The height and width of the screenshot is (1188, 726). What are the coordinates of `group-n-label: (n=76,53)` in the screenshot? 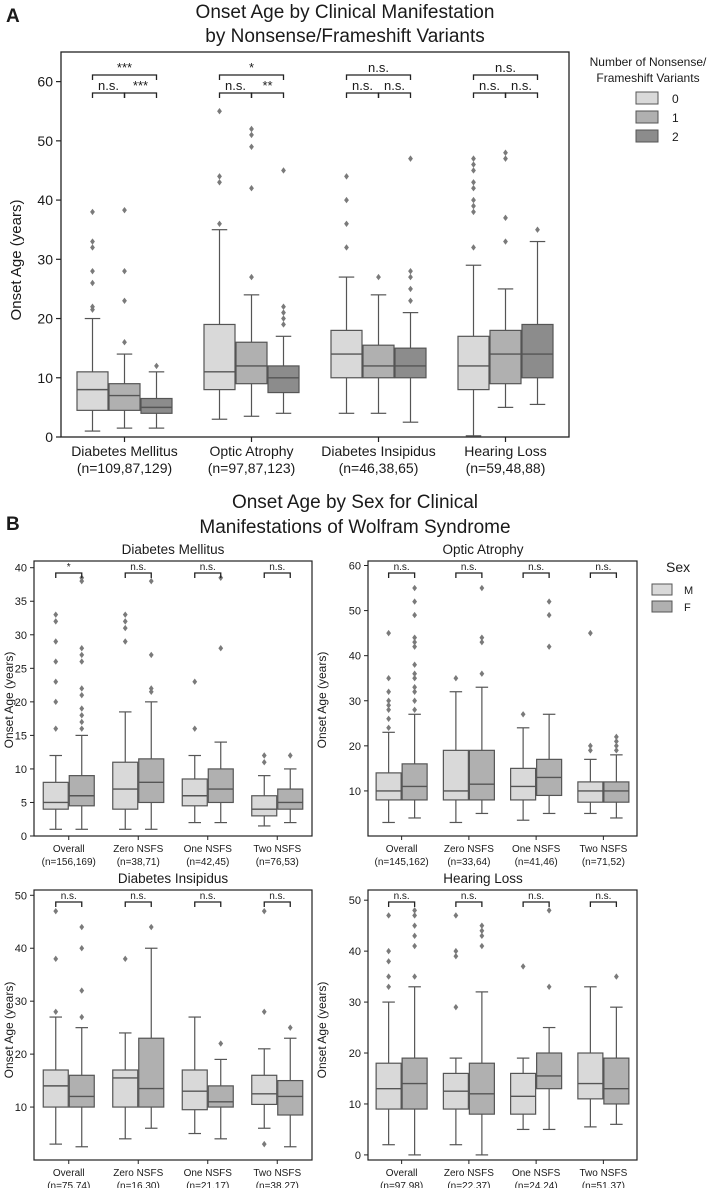 It's located at (277, 862).